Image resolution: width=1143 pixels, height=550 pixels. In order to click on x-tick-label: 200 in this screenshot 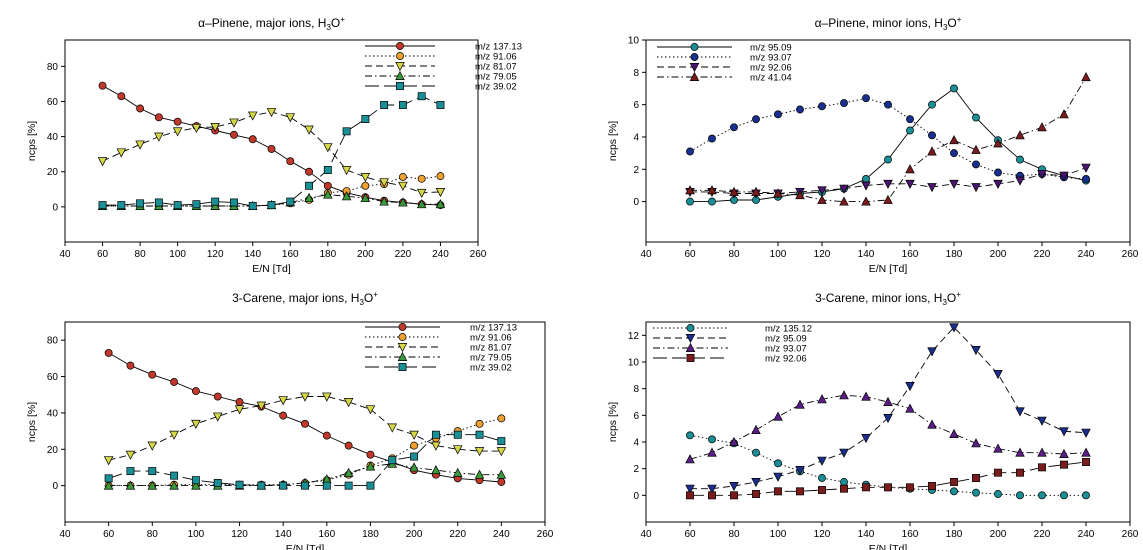, I will do `click(998, 254)`.